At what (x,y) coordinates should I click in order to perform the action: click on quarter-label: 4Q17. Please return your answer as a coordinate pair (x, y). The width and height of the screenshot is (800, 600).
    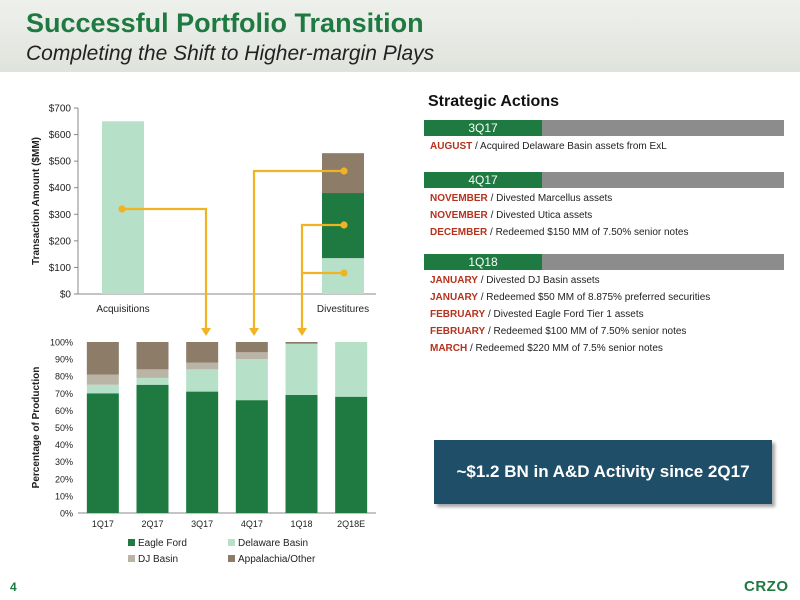
    Looking at the image, I should click on (483, 180).